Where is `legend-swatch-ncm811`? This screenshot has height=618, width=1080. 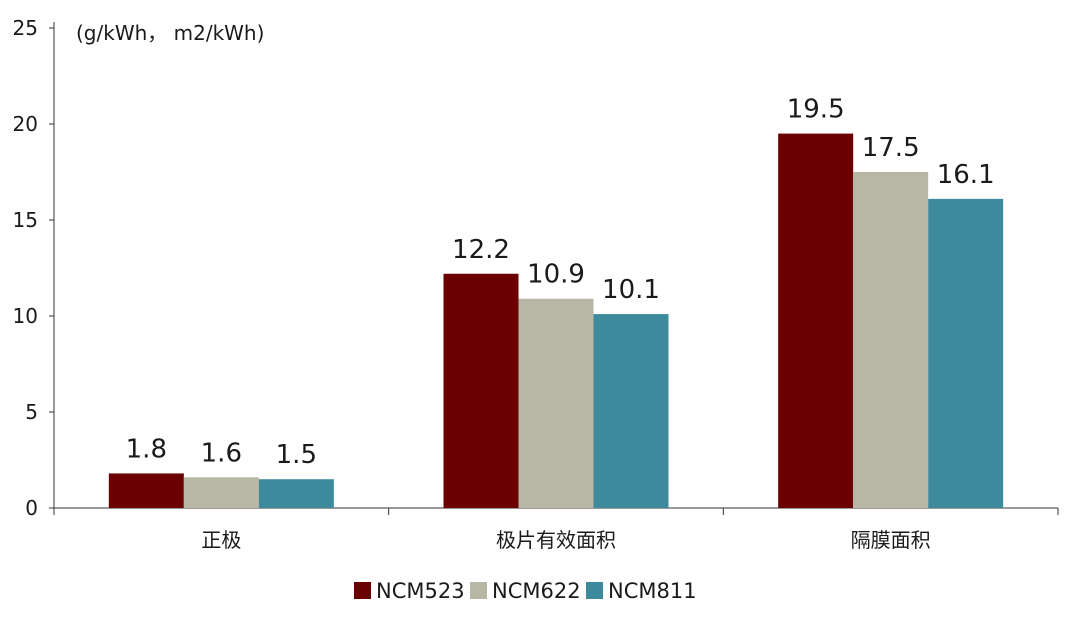
legend-swatch-ncm811 is located at coordinates (594, 590).